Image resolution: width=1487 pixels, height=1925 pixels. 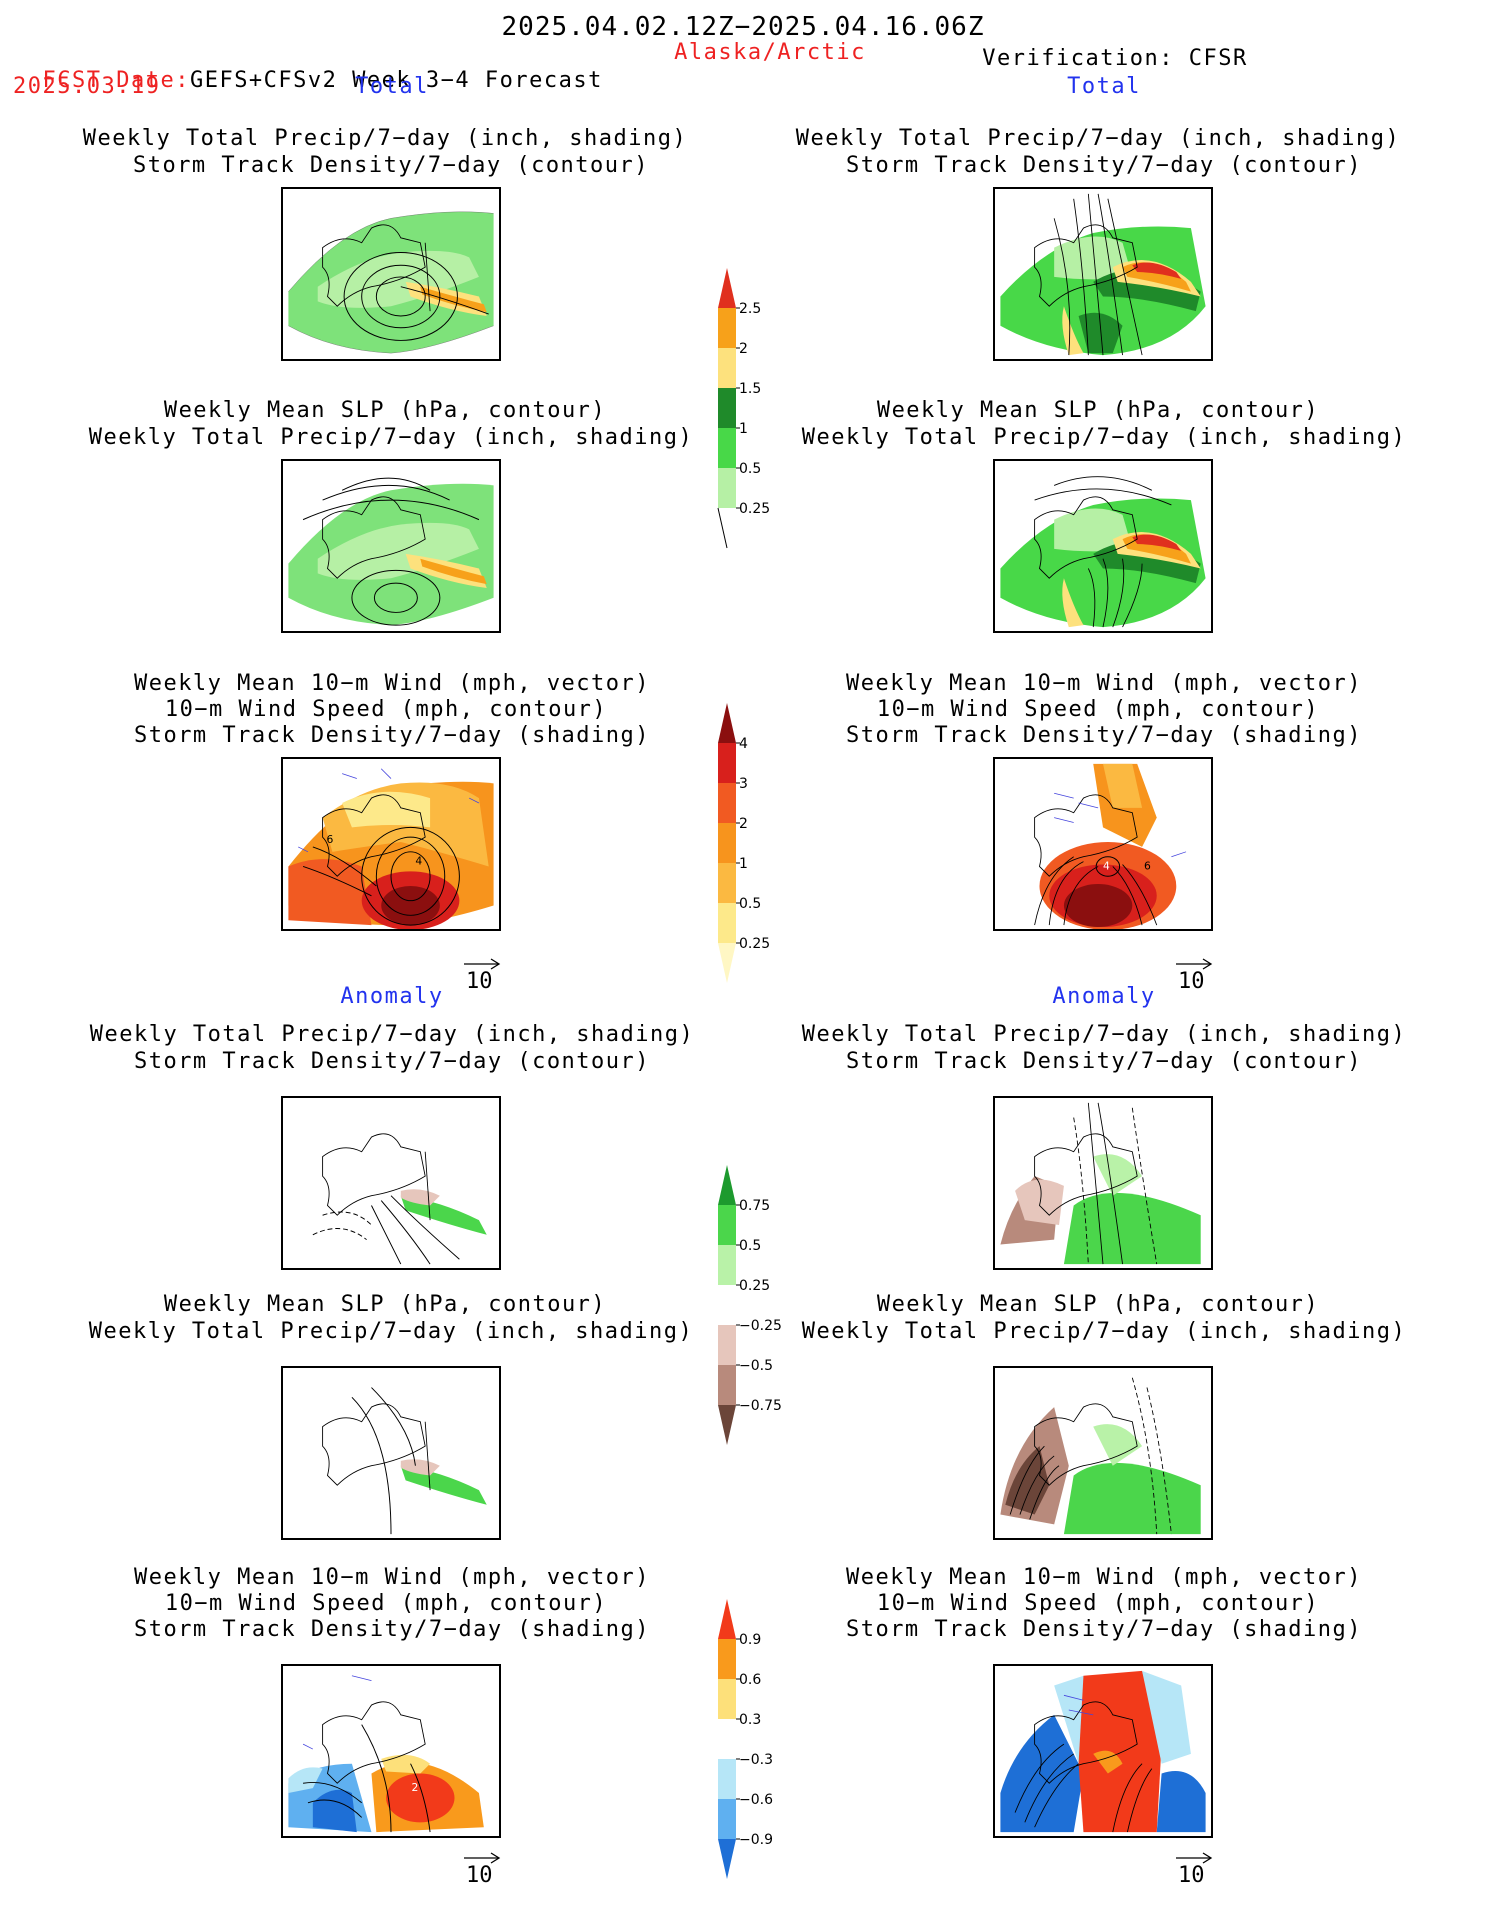 I want to click on colorbar-tick-label: 0.6, so click(x=750, y=1680).